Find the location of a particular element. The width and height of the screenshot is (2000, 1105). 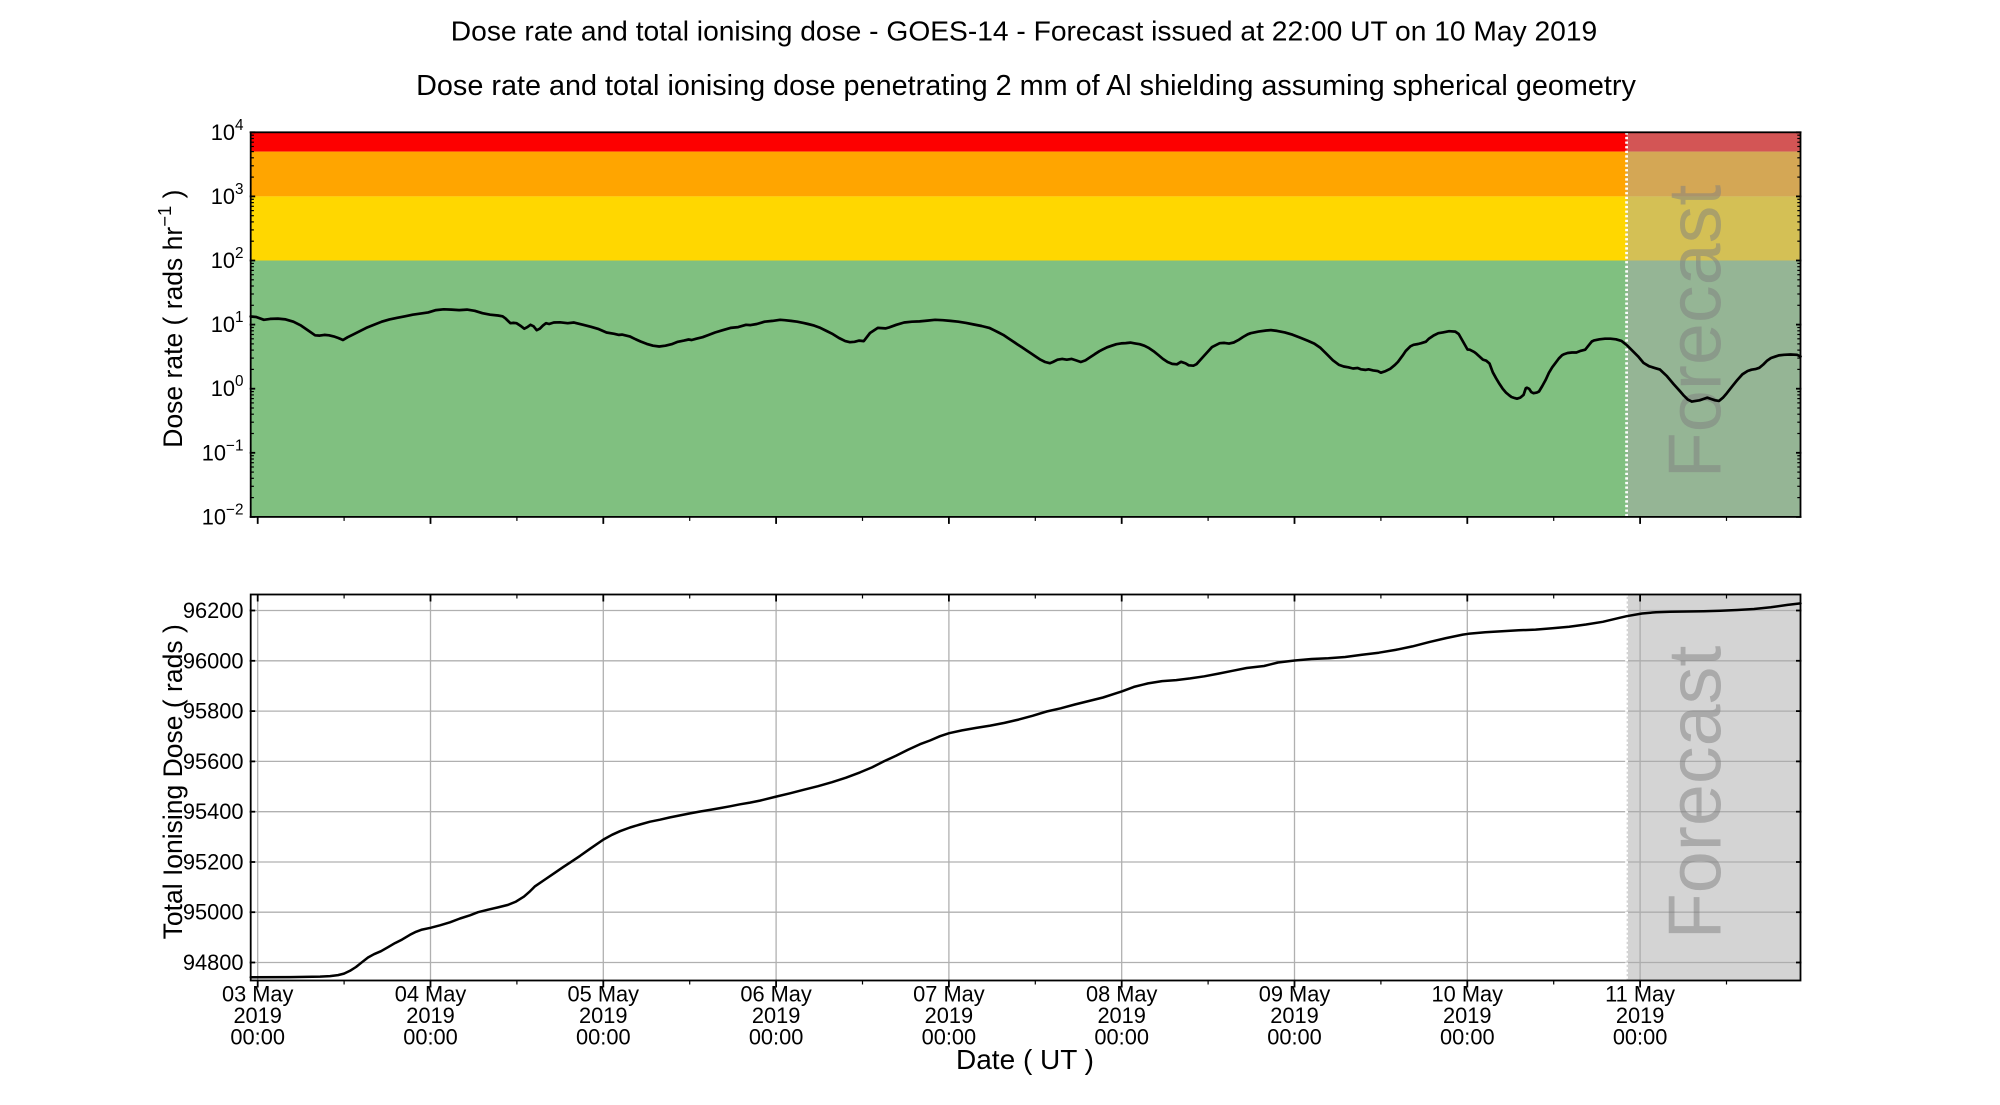

svg-text: 10 May is located at coordinates (1468, 994).